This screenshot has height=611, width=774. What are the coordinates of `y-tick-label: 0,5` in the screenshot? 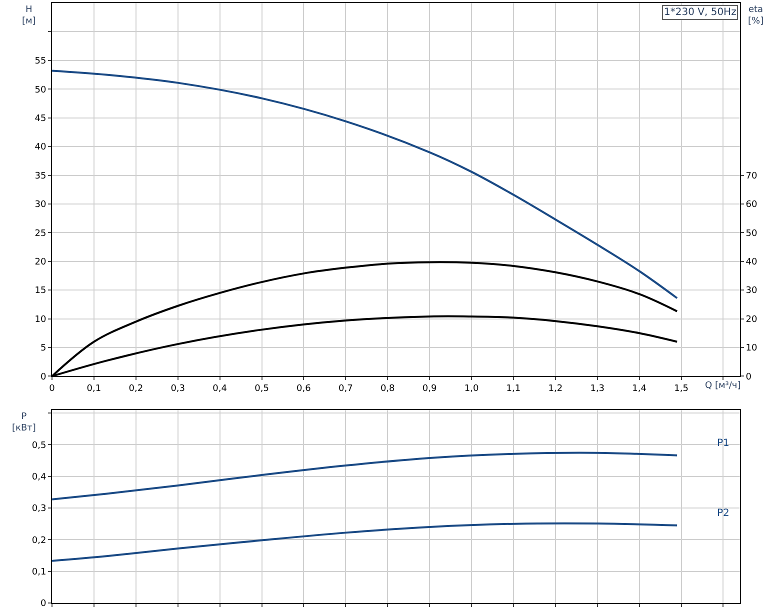 It's located at (39, 445).